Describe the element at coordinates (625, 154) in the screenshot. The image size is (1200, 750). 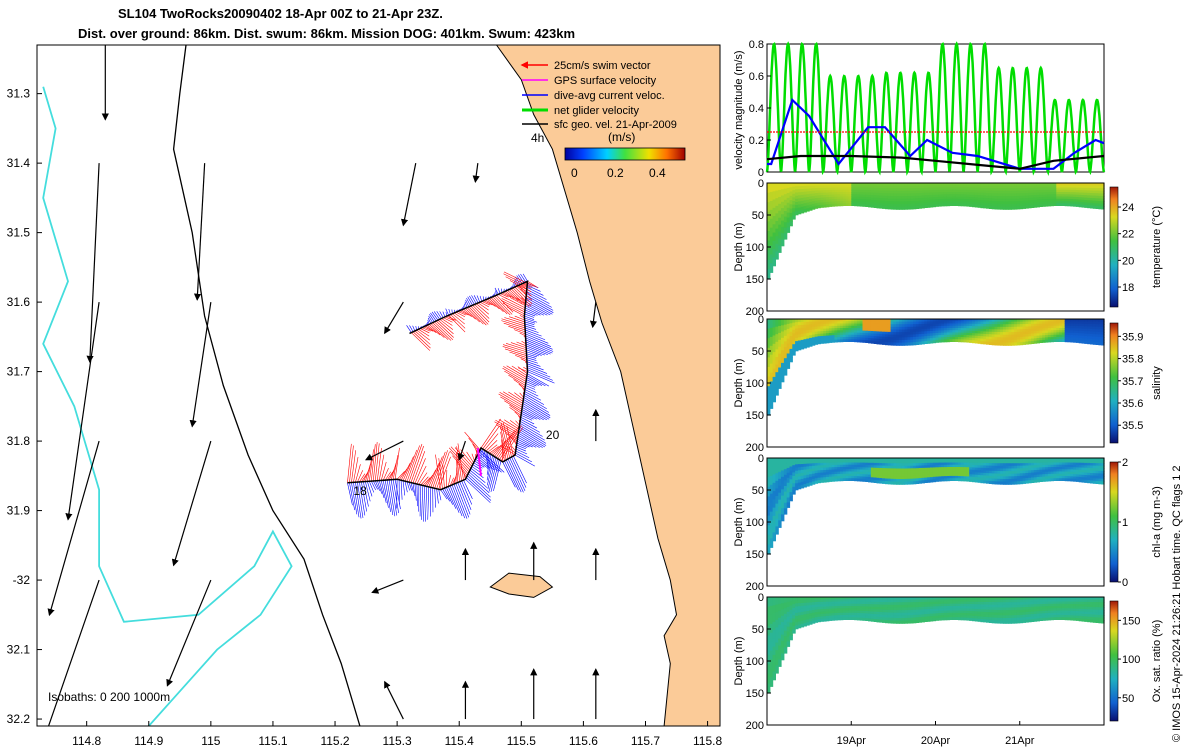
I see `map-colorbar` at that location.